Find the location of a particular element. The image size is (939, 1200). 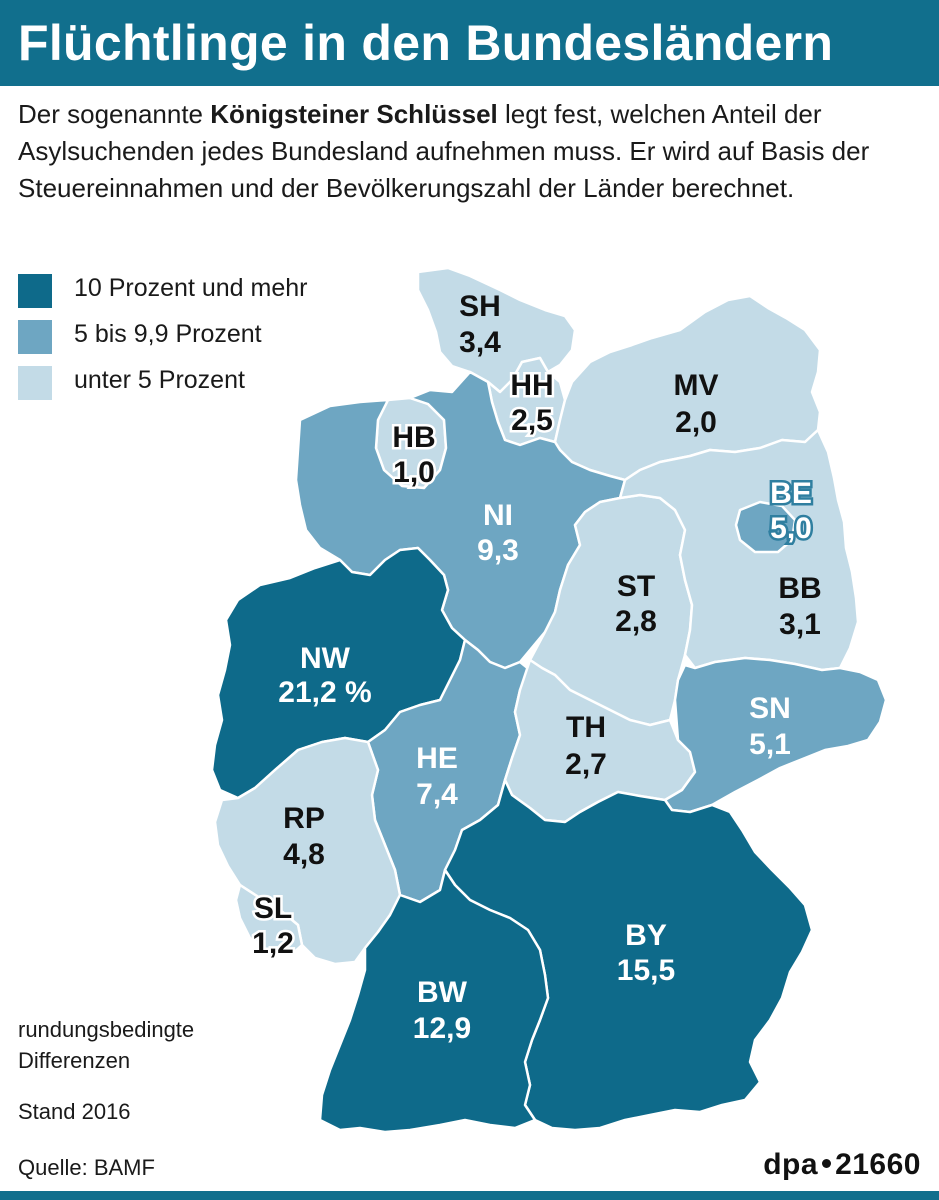

label-value-he: 7,4 is located at coordinates (437, 794).